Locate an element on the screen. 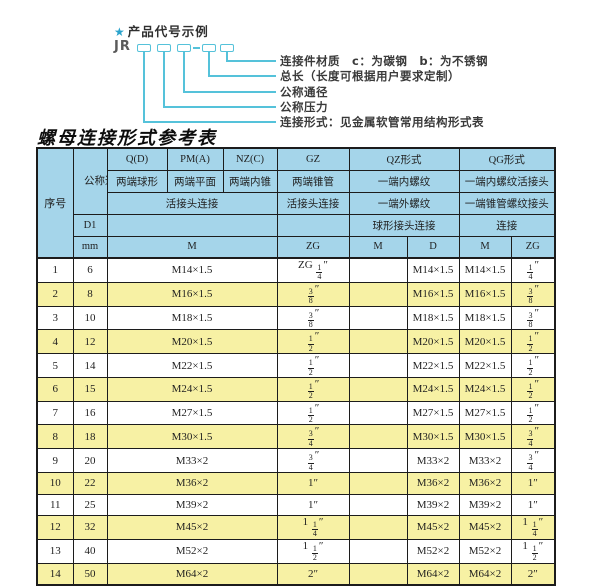 This screenshot has width=600, height=586. header-nominal-diameter: 公称通径 is located at coordinates (90, 181).